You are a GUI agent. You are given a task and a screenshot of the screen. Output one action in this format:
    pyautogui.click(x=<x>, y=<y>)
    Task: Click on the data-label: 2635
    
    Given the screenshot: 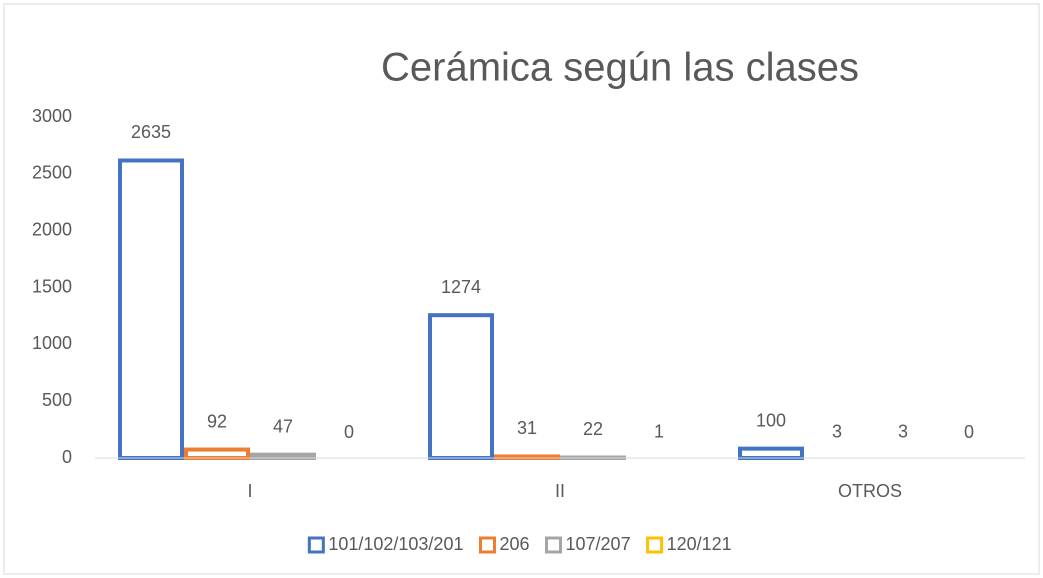 What is the action you would take?
    pyautogui.click(x=151, y=132)
    